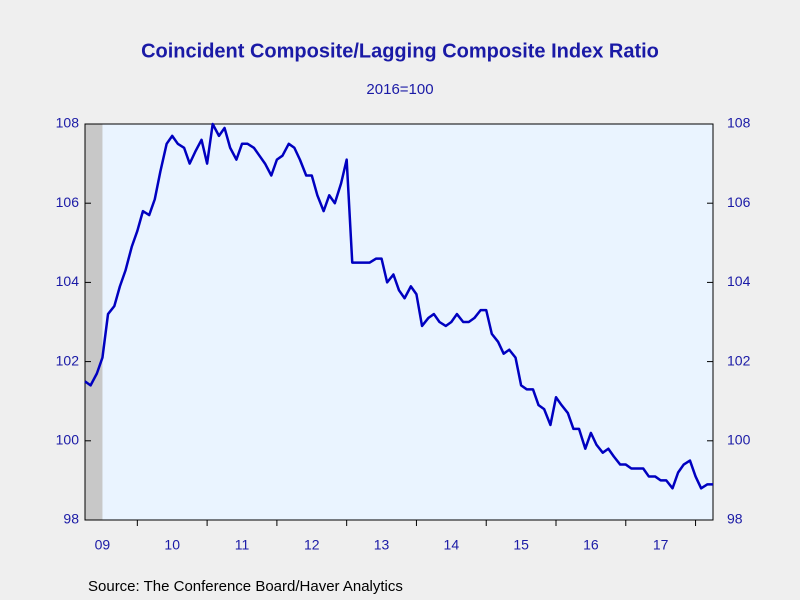 This screenshot has height=600, width=800. Describe the element at coordinates (382, 545) in the screenshot. I see `x-tick-label: 13` at that location.